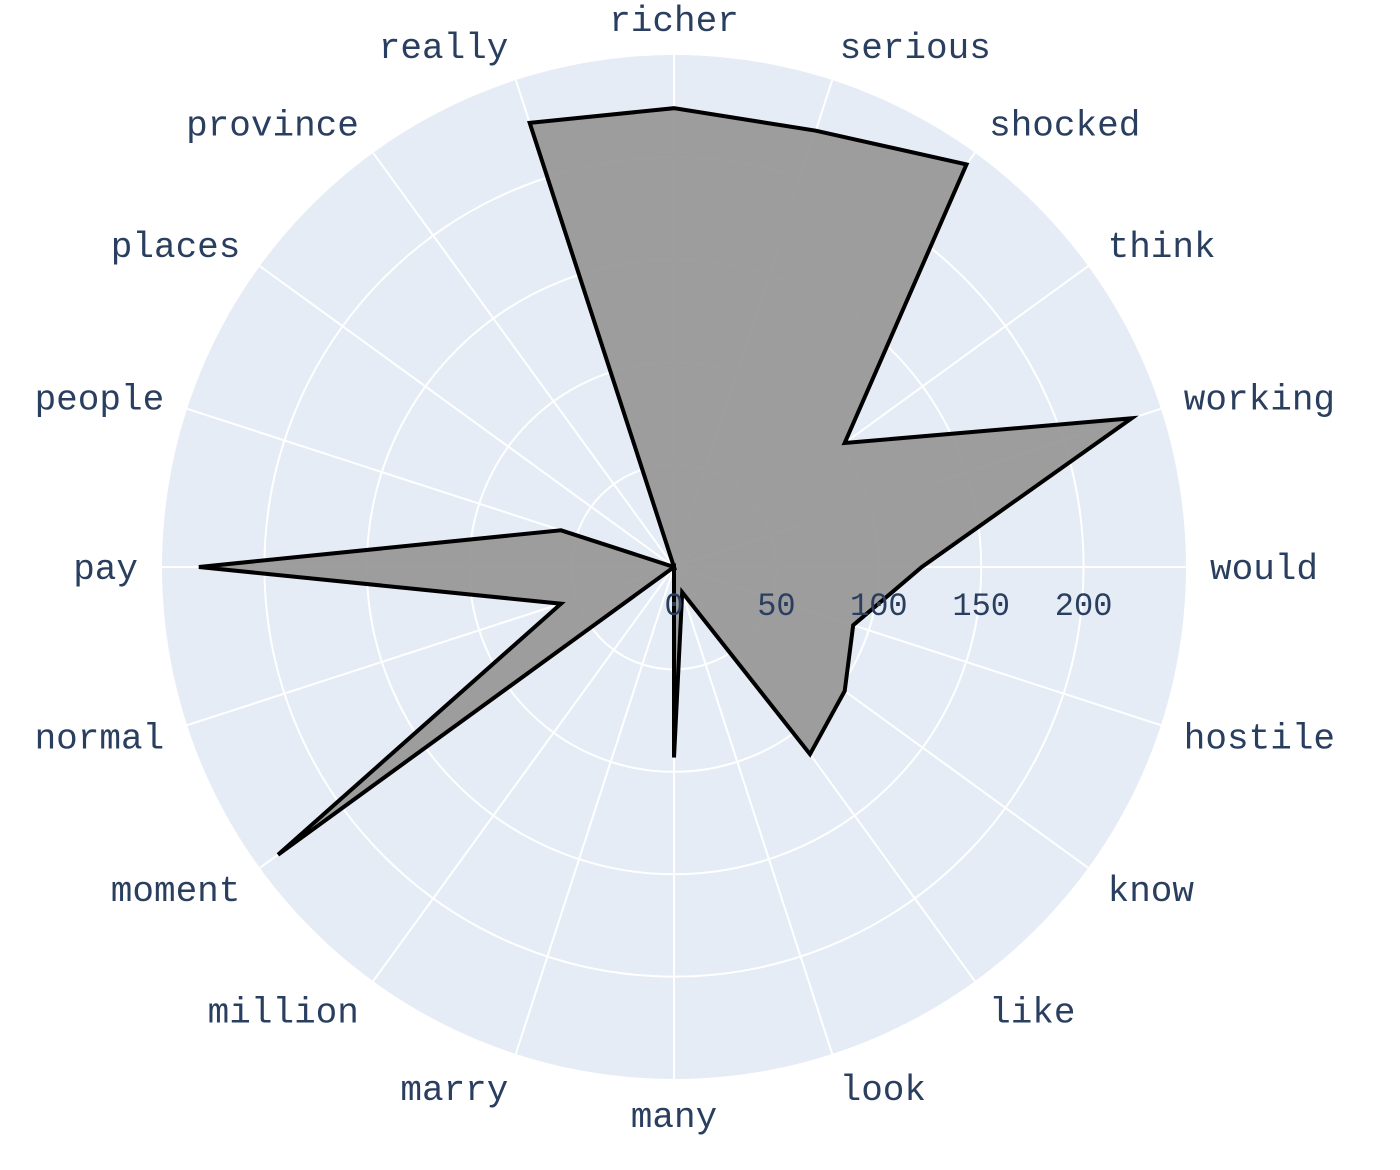 The width and height of the screenshot is (1400, 1170). I want to click on radial-tick-labels: 0 50 100 150 200, so click(888, 606).